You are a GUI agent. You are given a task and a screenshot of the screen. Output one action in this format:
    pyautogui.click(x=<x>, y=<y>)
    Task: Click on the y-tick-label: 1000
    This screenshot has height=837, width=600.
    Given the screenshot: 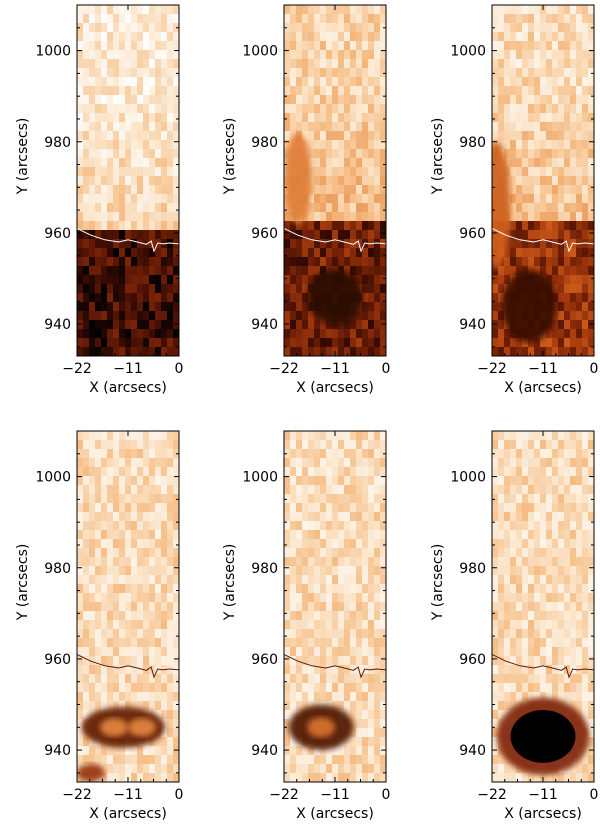 What is the action you would take?
    pyautogui.click(x=468, y=478)
    